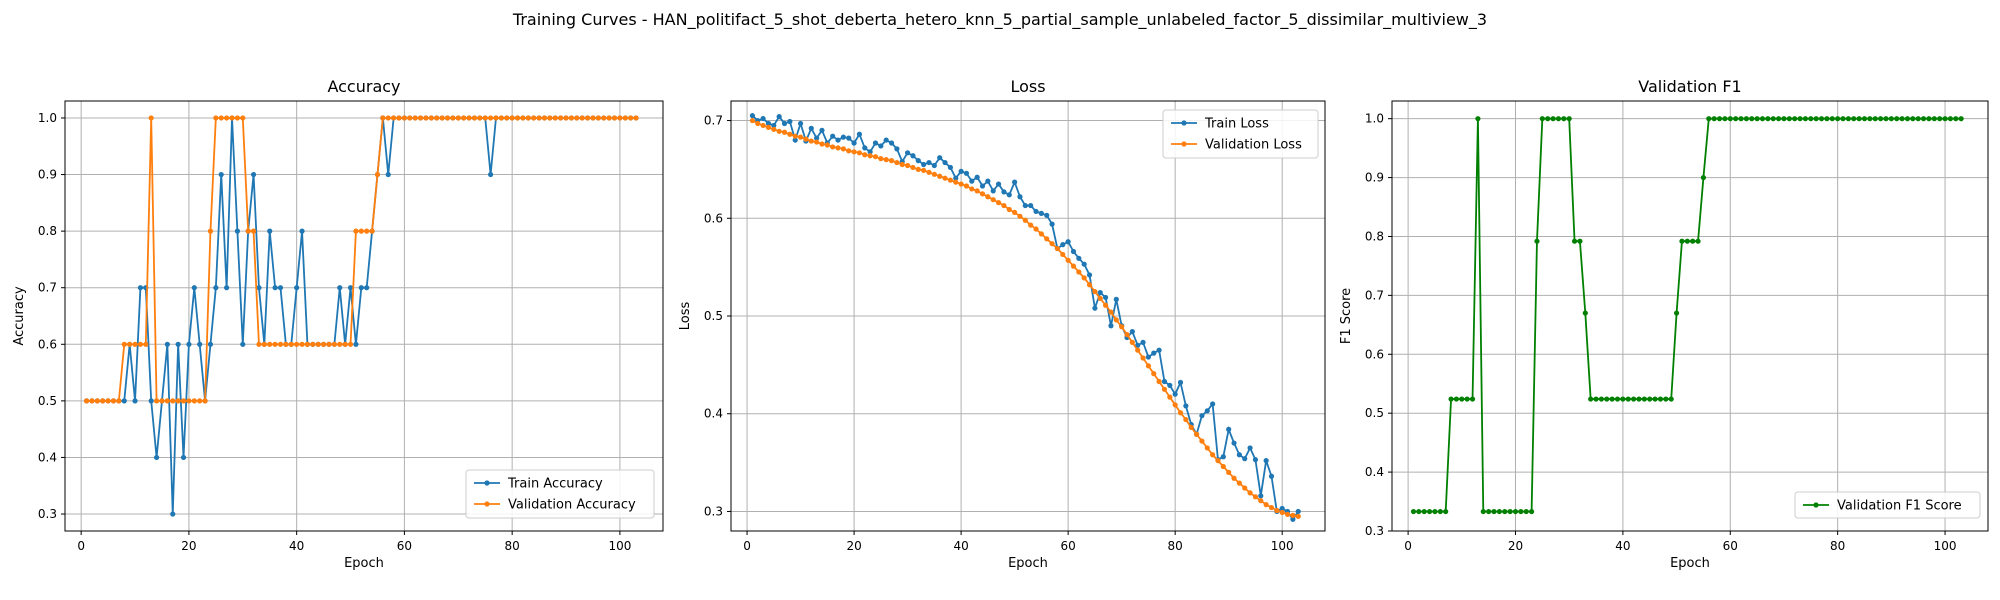 The image size is (2000, 600). I want to click on y-axis-label: F1 Score, so click(1346, 316).